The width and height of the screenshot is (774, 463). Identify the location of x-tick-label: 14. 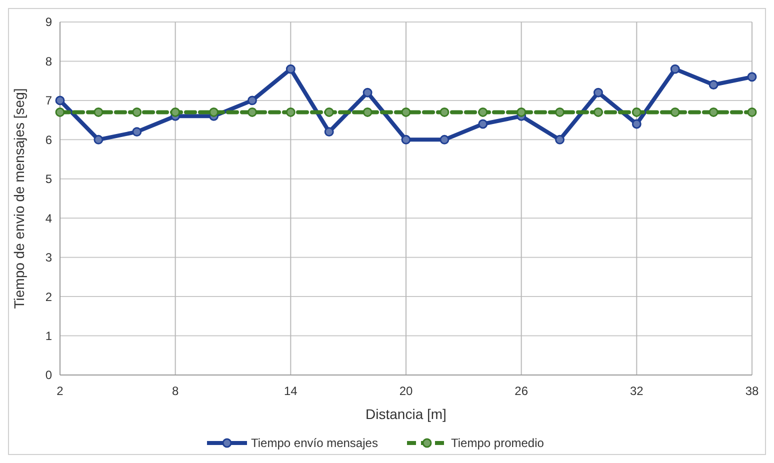
(291, 391).